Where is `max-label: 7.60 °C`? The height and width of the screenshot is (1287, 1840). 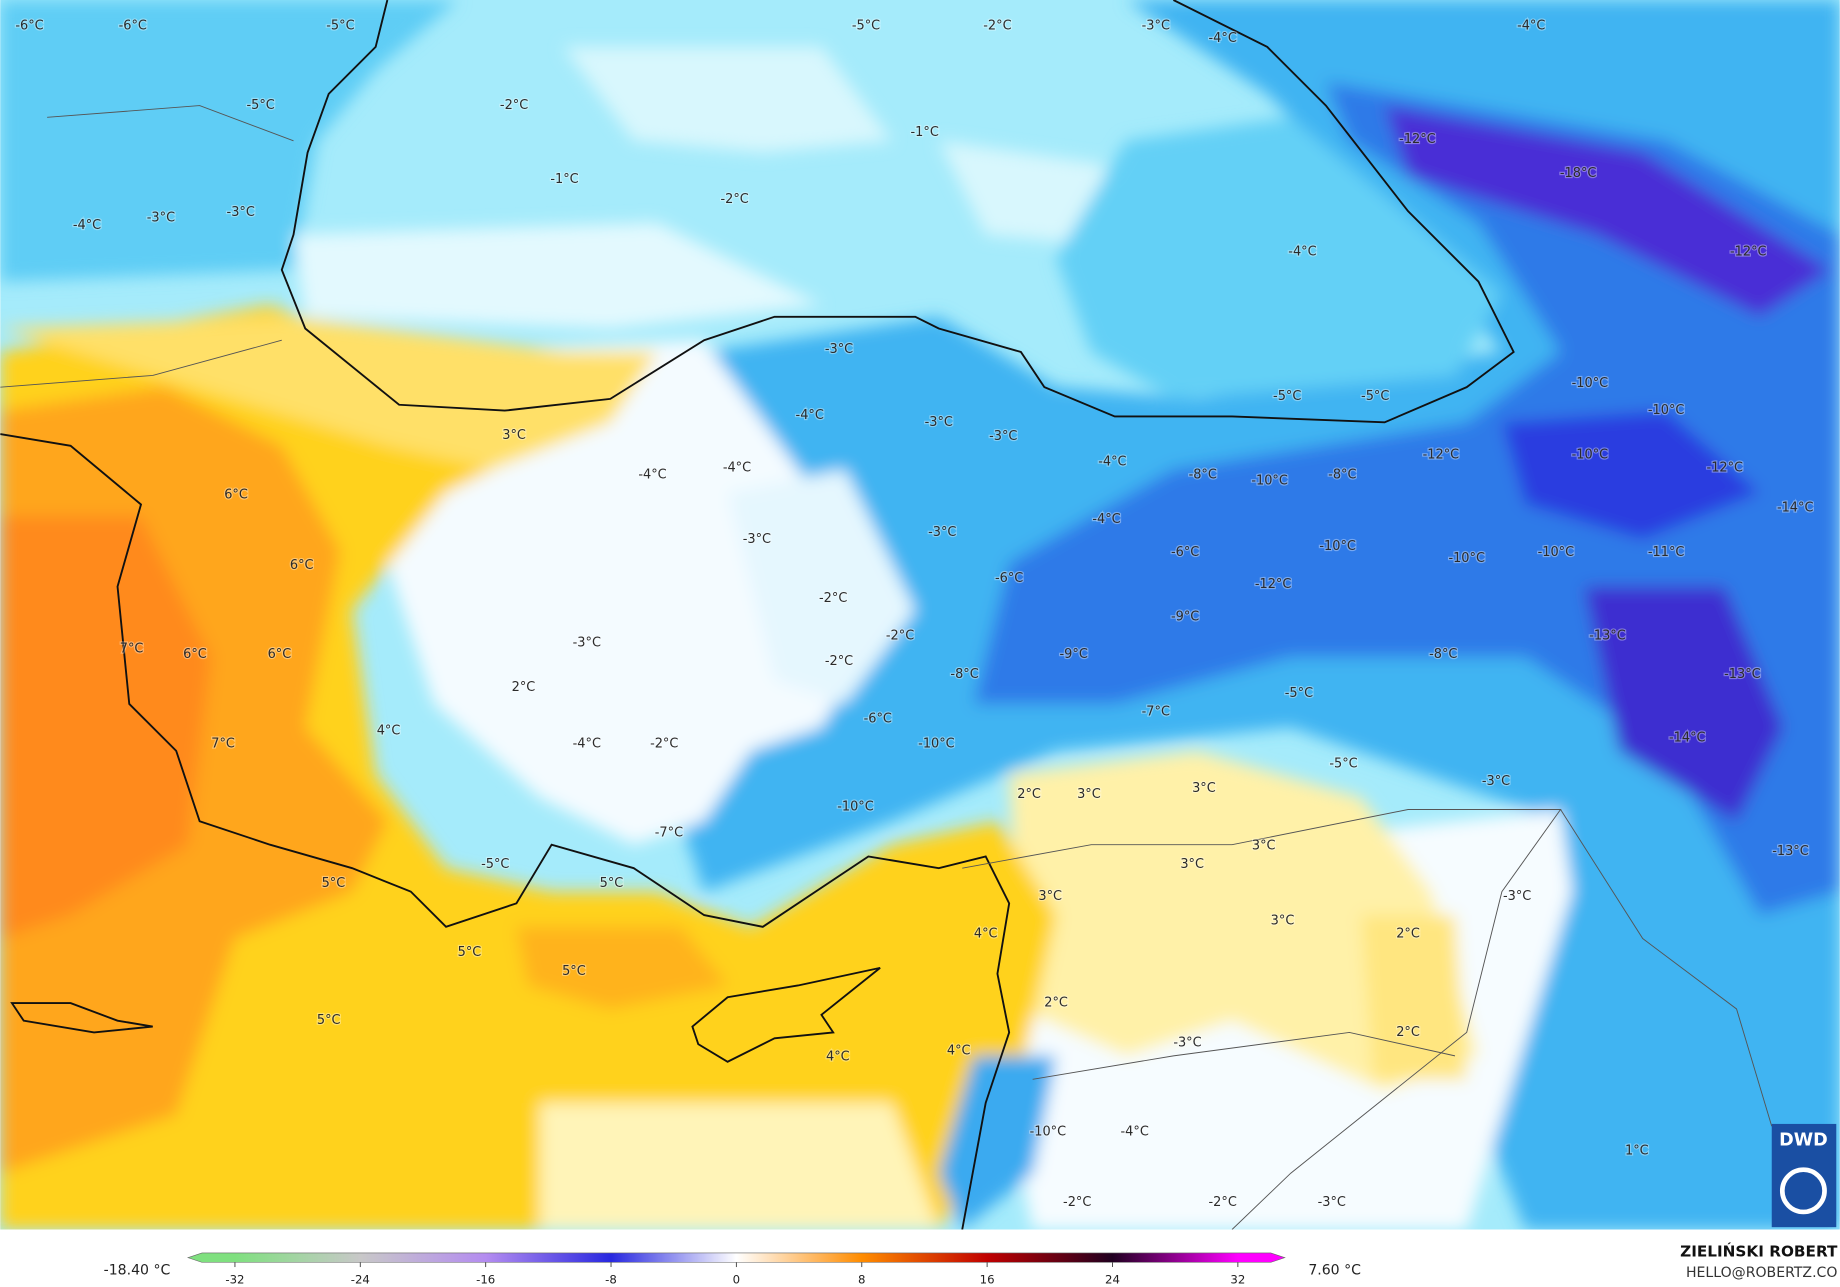
max-label: 7.60 °C is located at coordinates (1334, 1271).